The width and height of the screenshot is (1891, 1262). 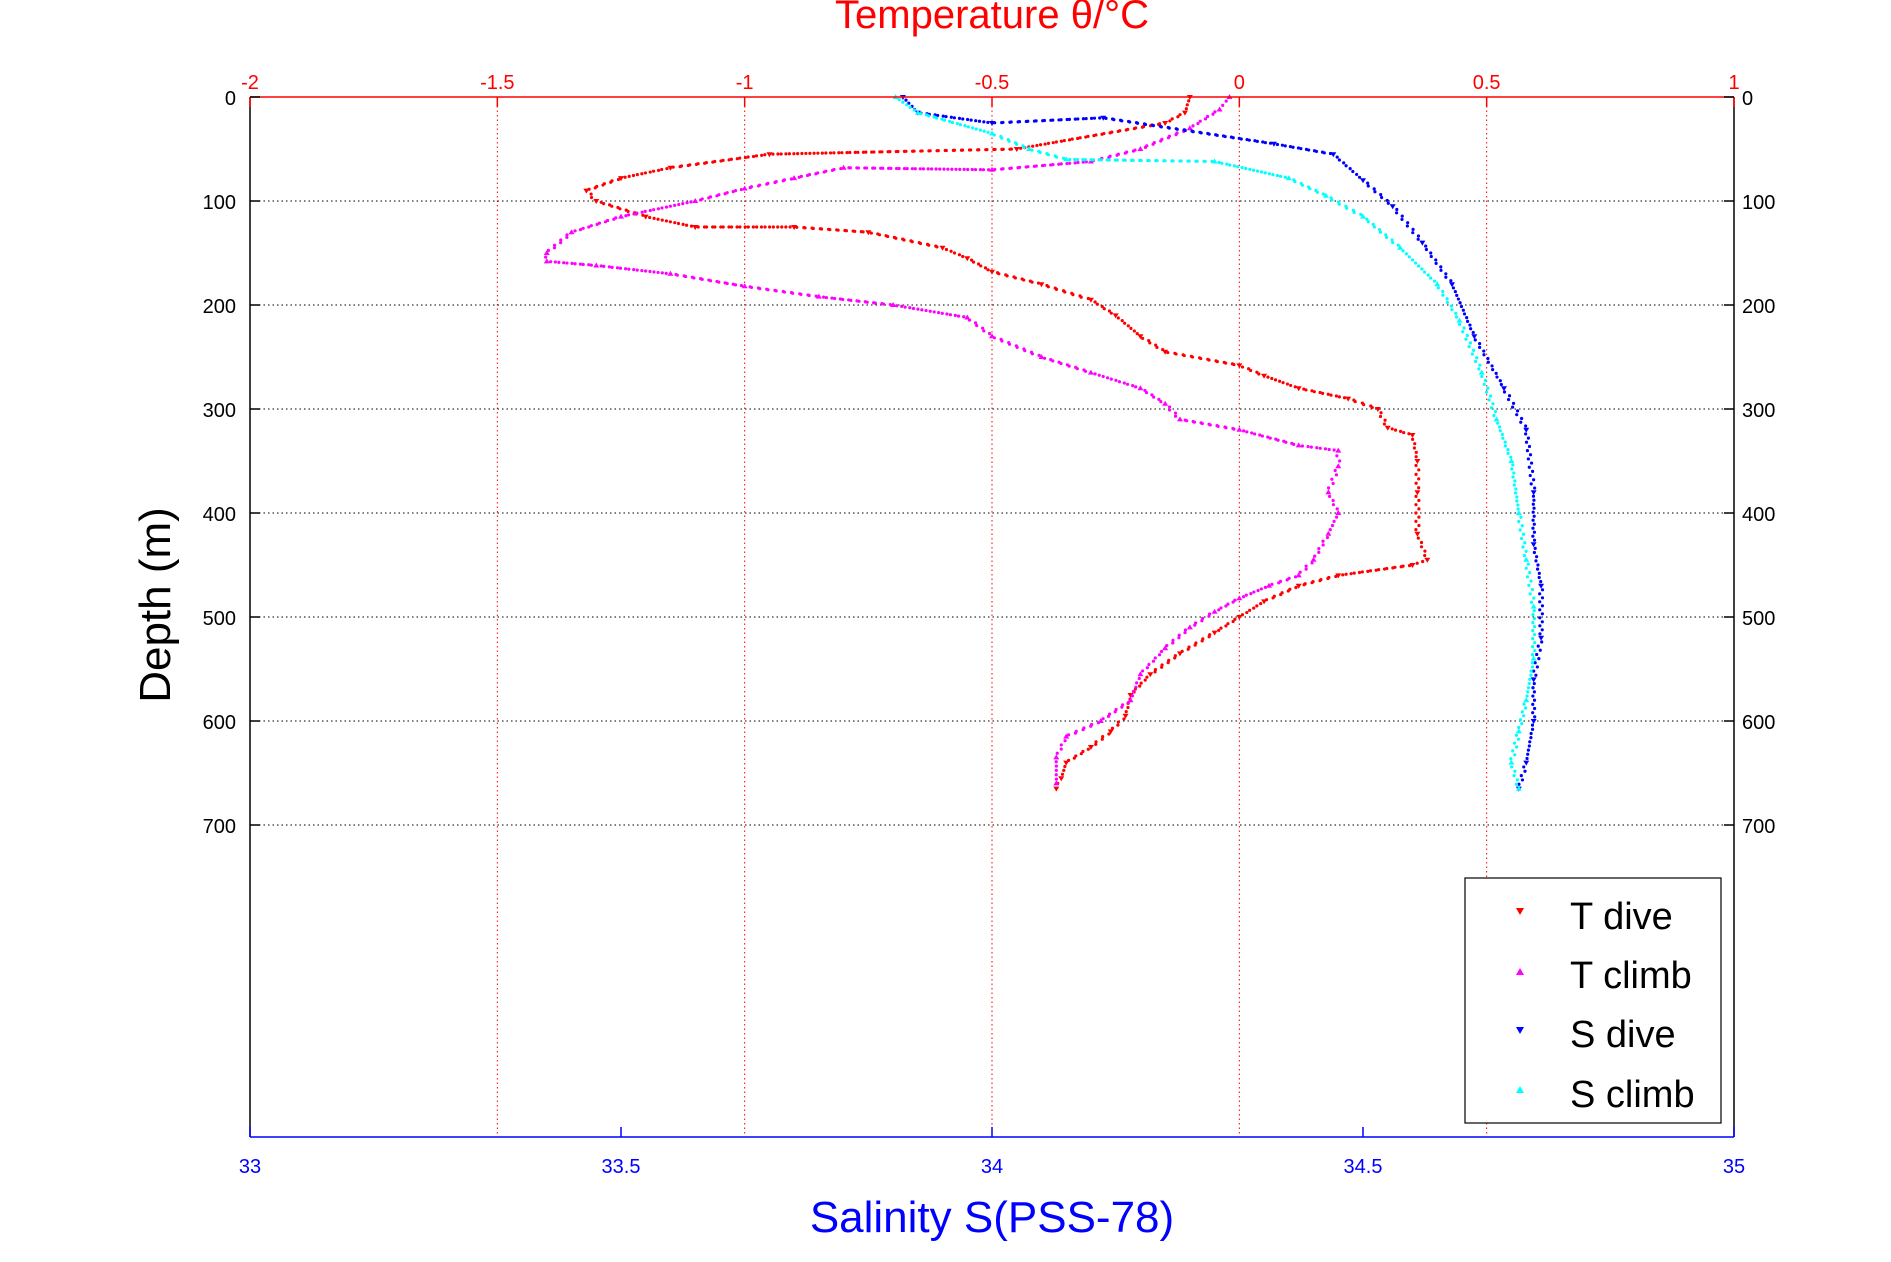 What do you see at coordinates (219, 723) in the screenshot?
I see `left-tick-label-600: 600` at bounding box center [219, 723].